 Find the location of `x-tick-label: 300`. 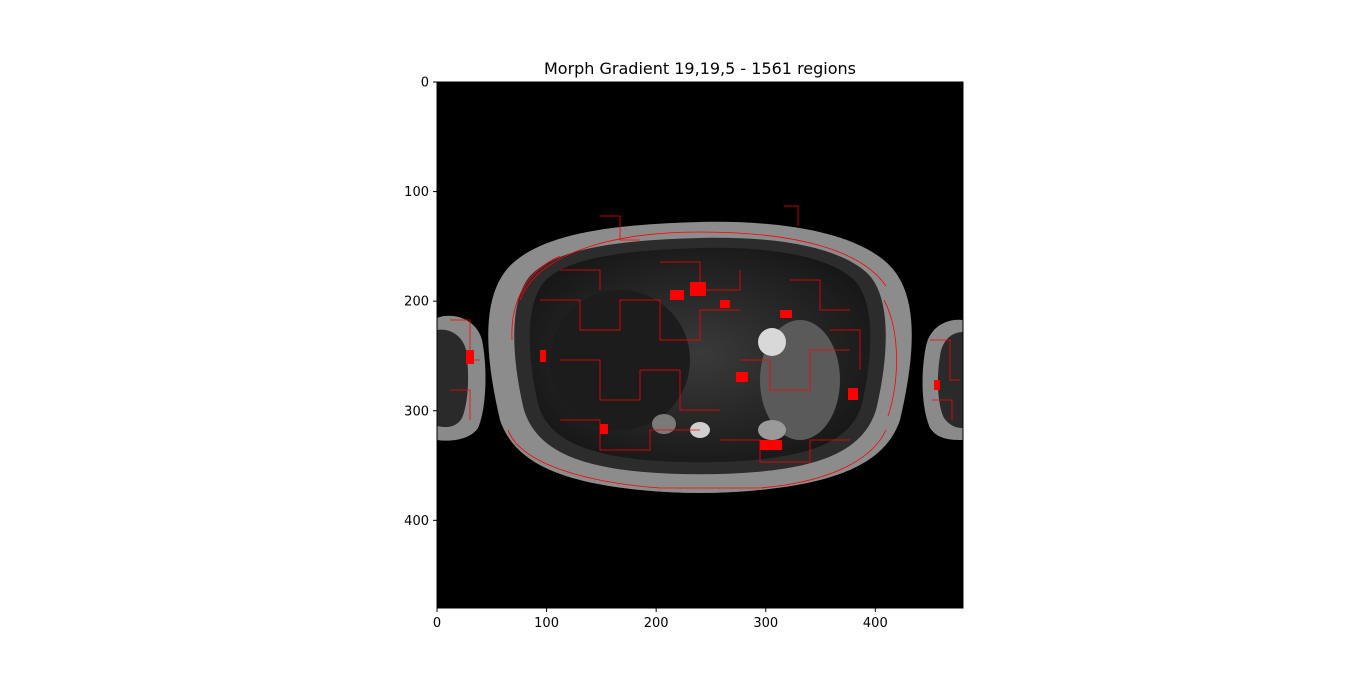

x-tick-label: 300 is located at coordinates (765, 623).